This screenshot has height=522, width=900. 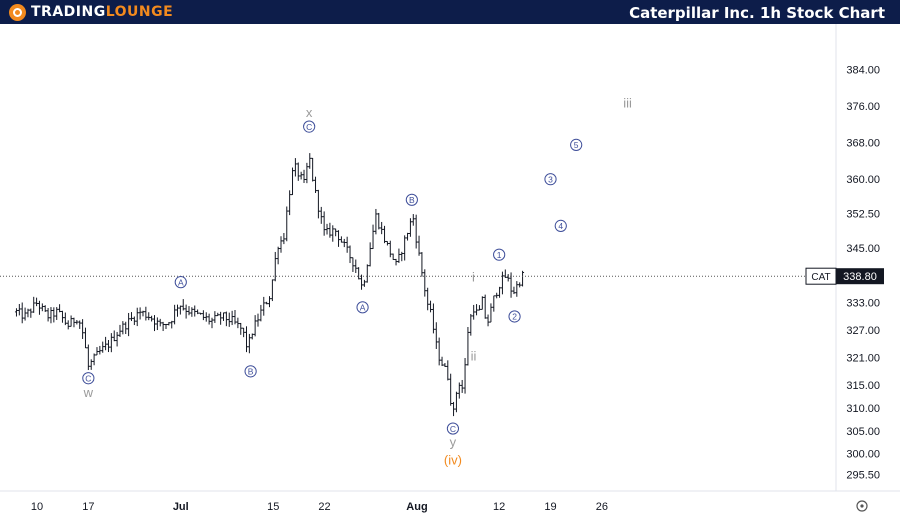 What do you see at coordinates (181, 507) in the screenshot?
I see `time-tick-label: Jul` at bounding box center [181, 507].